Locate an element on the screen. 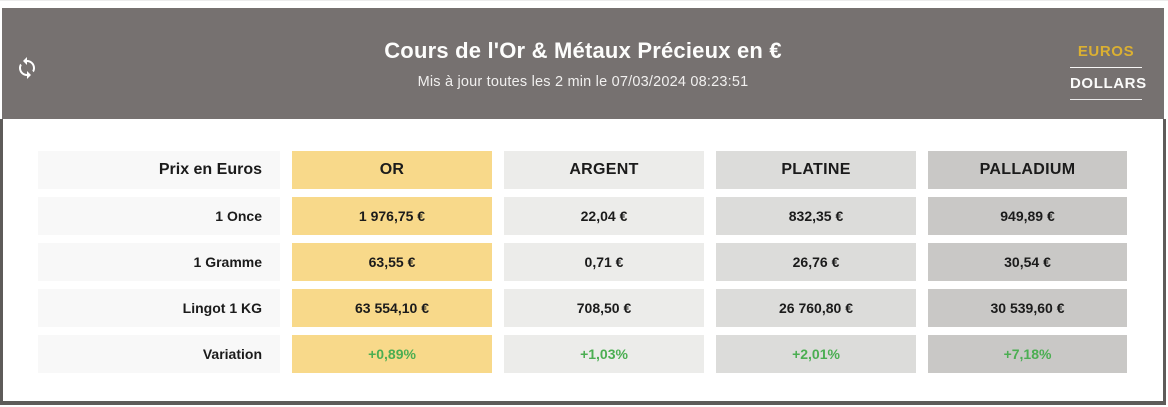 The image size is (1168, 407). row-label-gramme: 1 Gramme is located at coordinates (159, 262).